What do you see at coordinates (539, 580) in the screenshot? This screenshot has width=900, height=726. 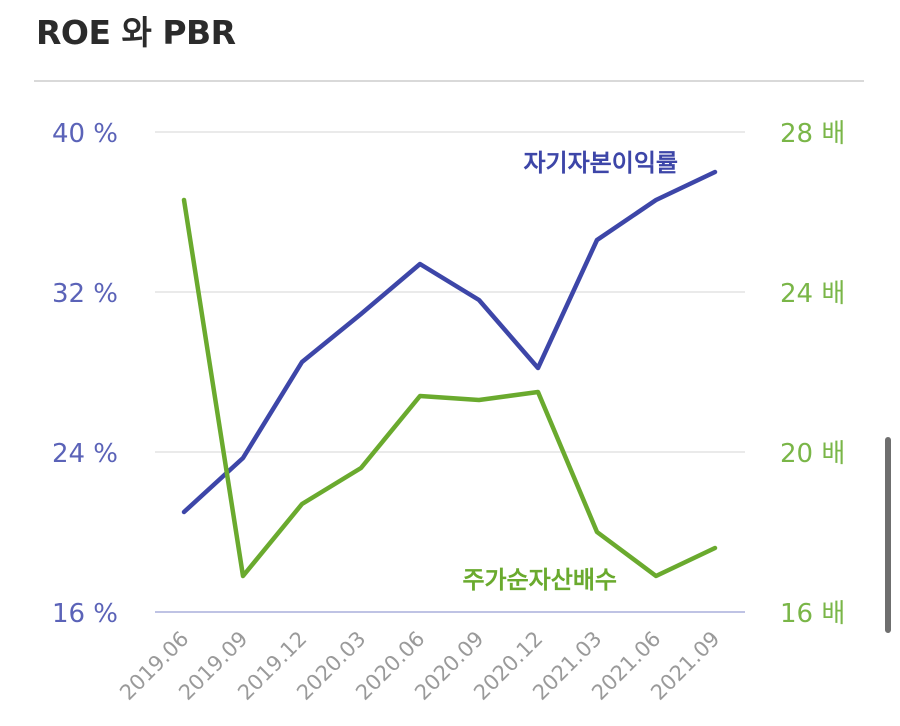 I see `series-label-1: 주가순자산배수` at bounding box center [539, 580].